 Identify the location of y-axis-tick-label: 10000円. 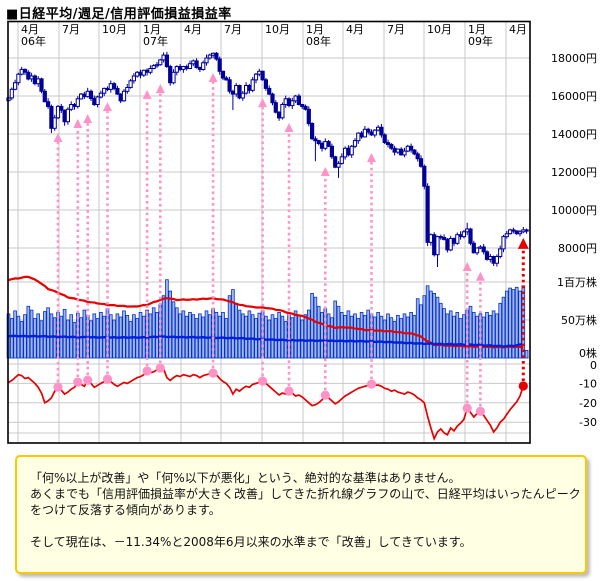
(574, 210).